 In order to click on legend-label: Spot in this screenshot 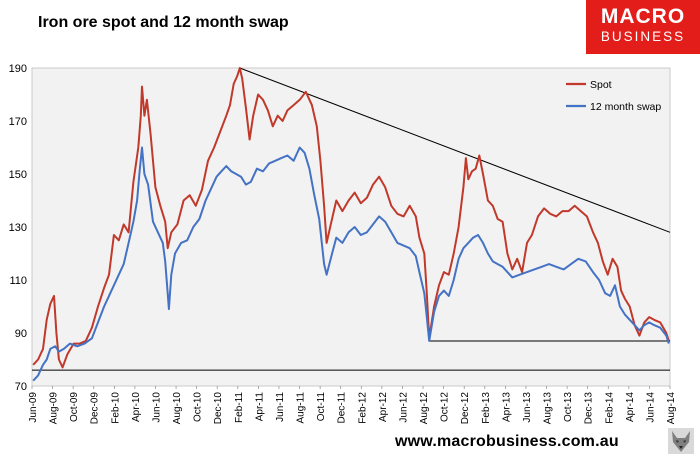, I will do `click(601, 85)`.